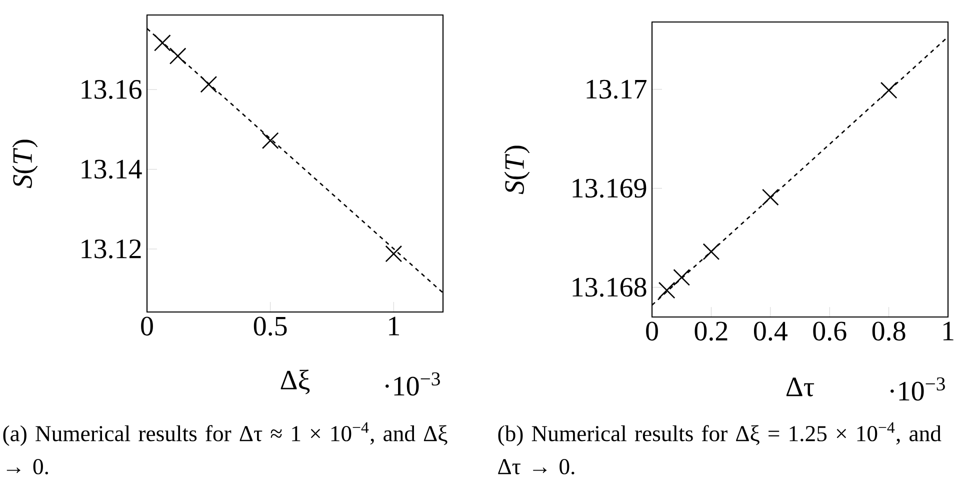 The width and height of the screenshot is (955, 485). What do you see at coordinates (270, 326) in the screenshot?
I see `x-tick-label: 0.5` at bounding box center [270, 326].